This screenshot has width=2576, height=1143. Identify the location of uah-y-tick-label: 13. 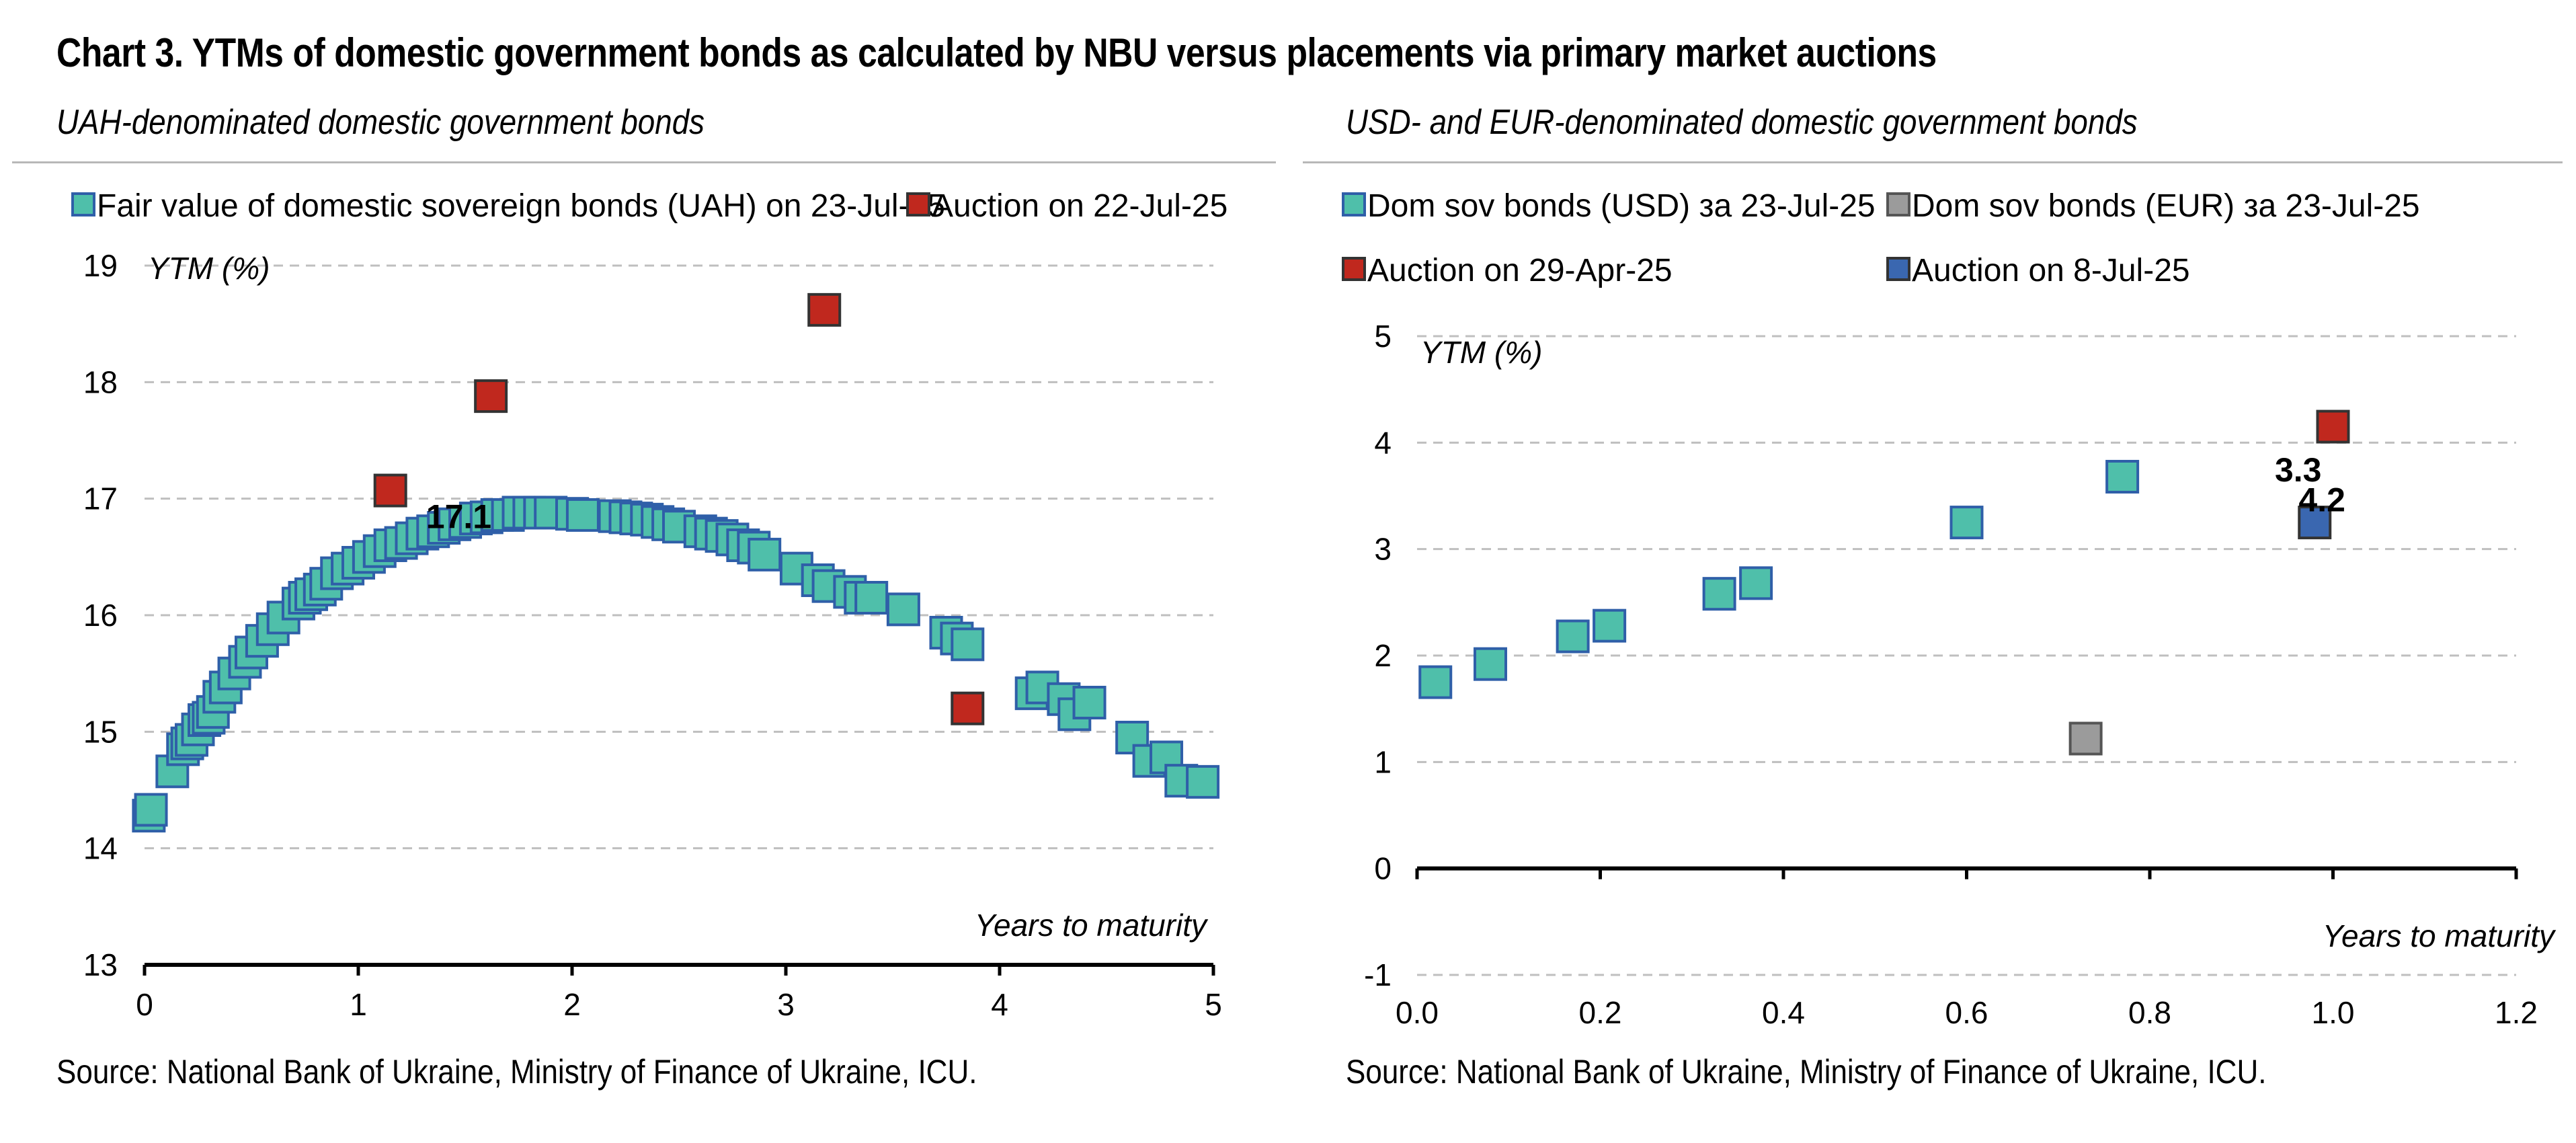
(100, 965).